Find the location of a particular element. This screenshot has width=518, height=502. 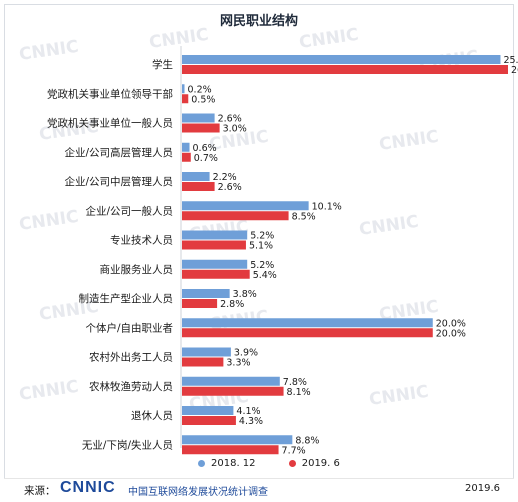

watermark-text-15: CNNIC is located at coordinates (399, 396).